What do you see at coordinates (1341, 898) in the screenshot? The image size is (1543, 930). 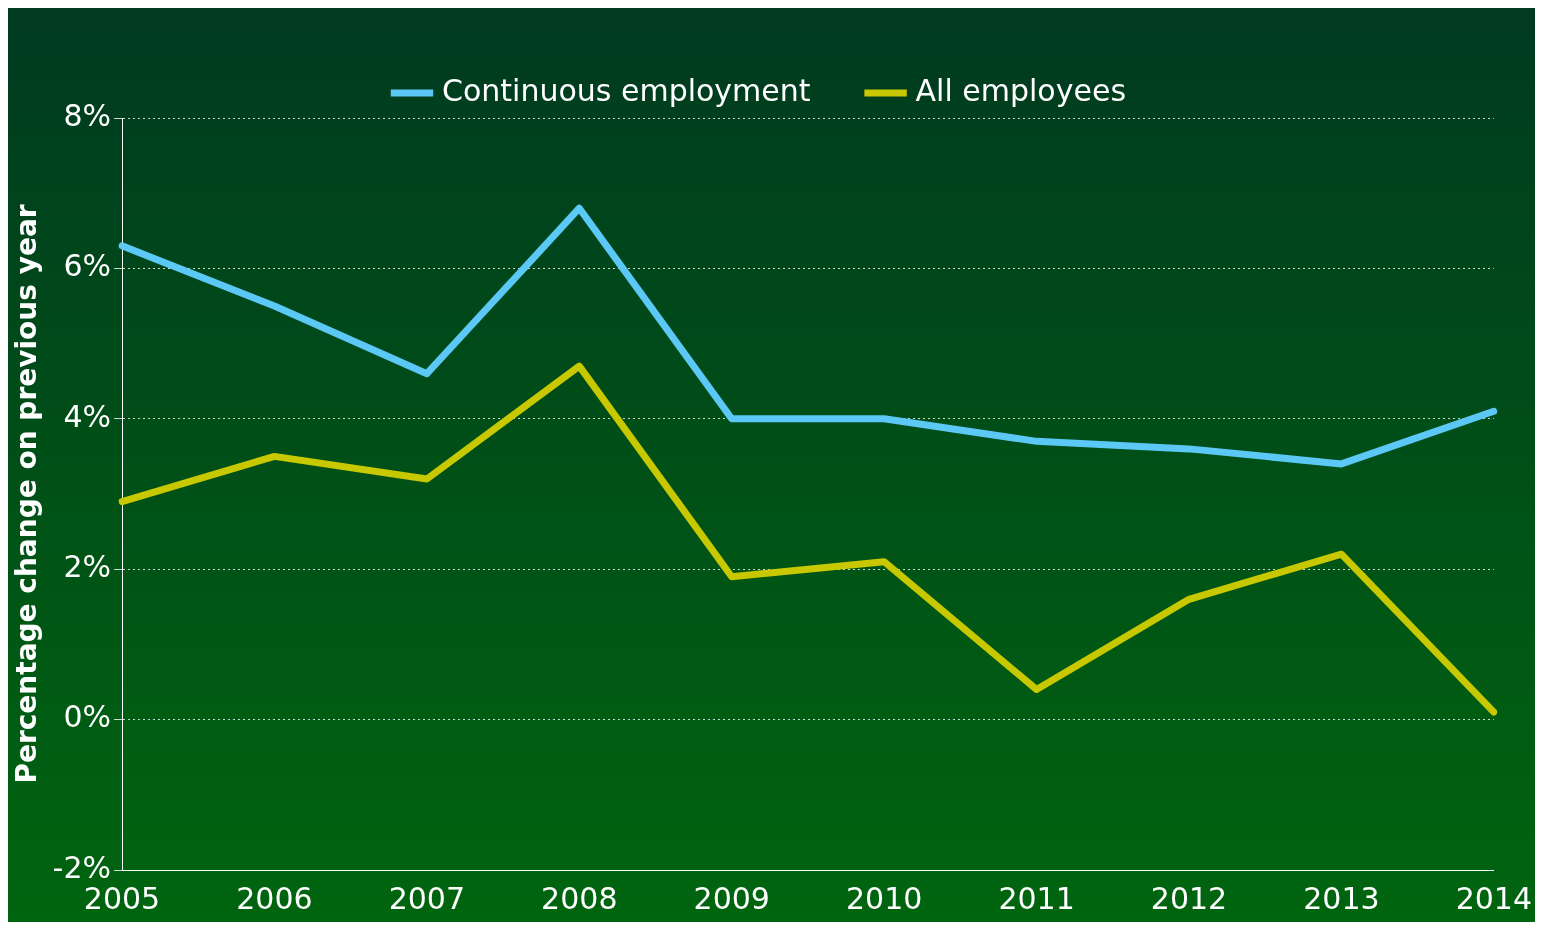 I see `x-tick-label: 2013` at bounding box center [1341, 898].